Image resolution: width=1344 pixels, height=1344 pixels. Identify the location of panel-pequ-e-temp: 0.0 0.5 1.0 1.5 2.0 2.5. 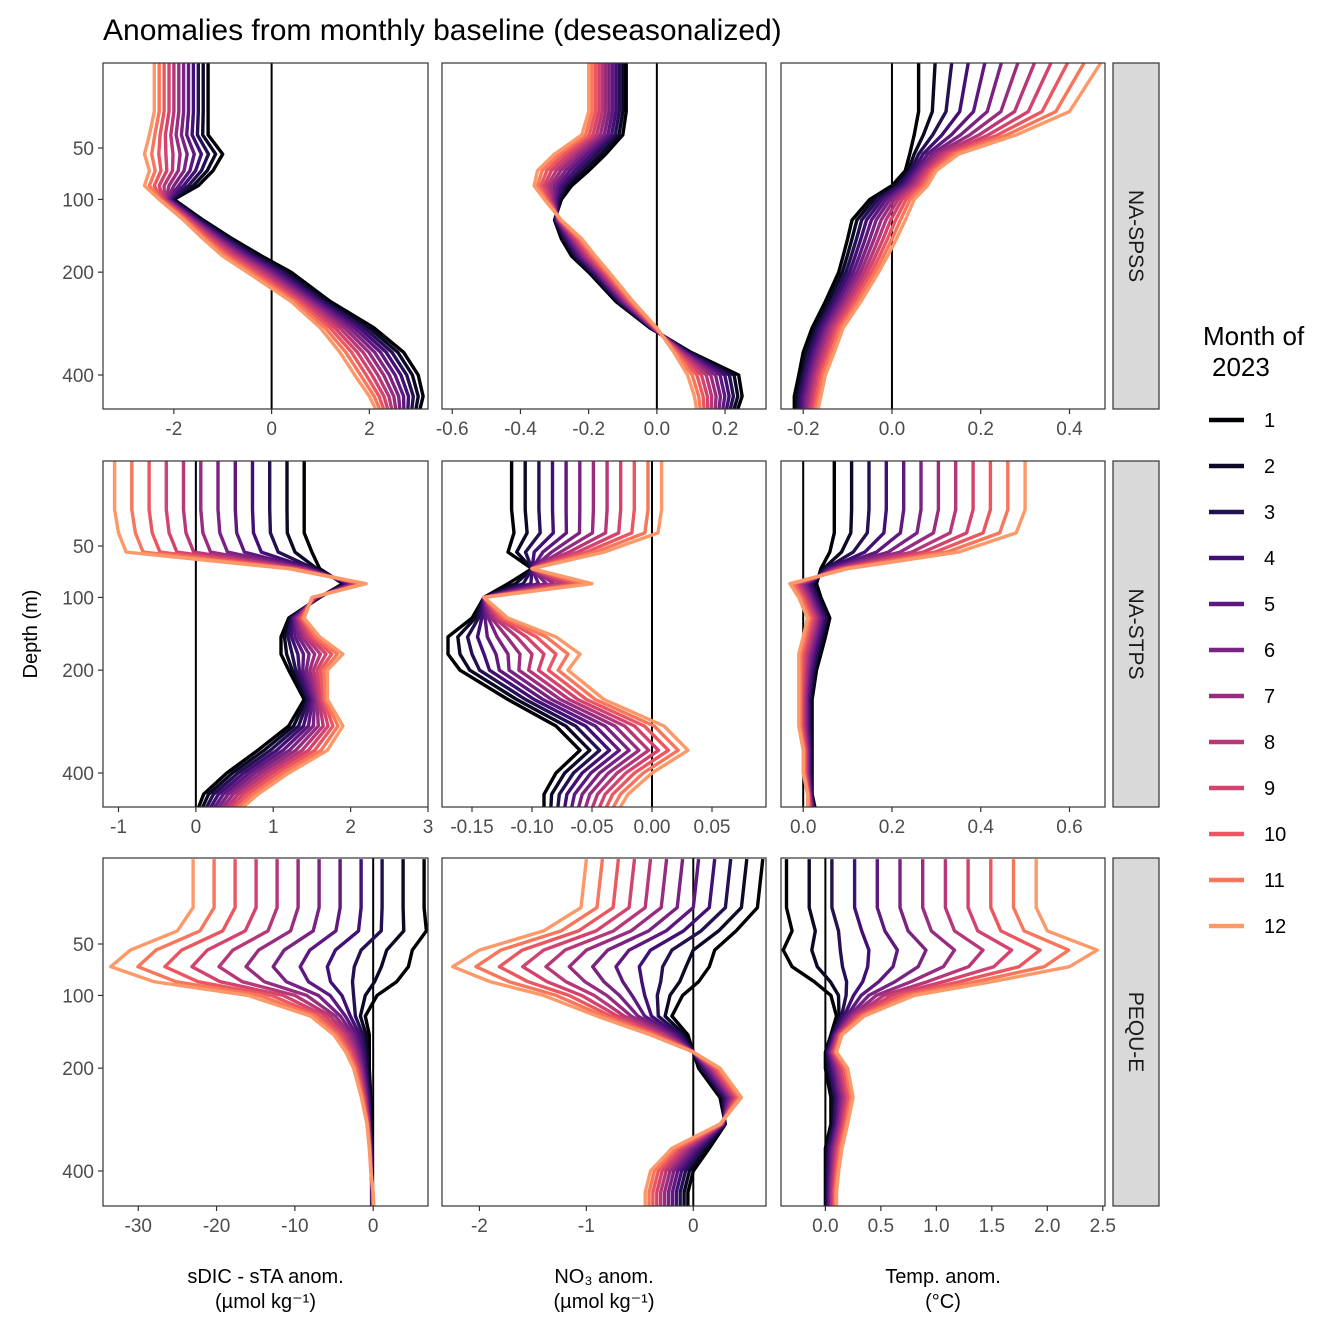
(948, 1047).